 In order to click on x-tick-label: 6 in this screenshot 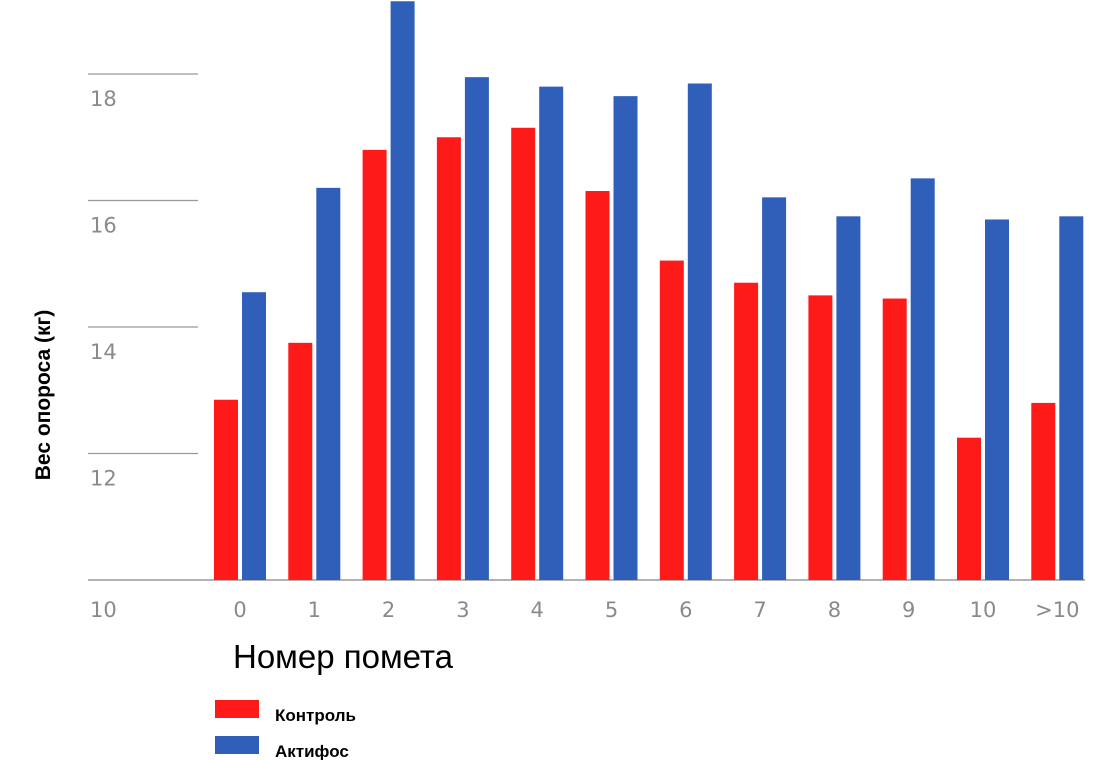, I will do `click(685, 610)`.